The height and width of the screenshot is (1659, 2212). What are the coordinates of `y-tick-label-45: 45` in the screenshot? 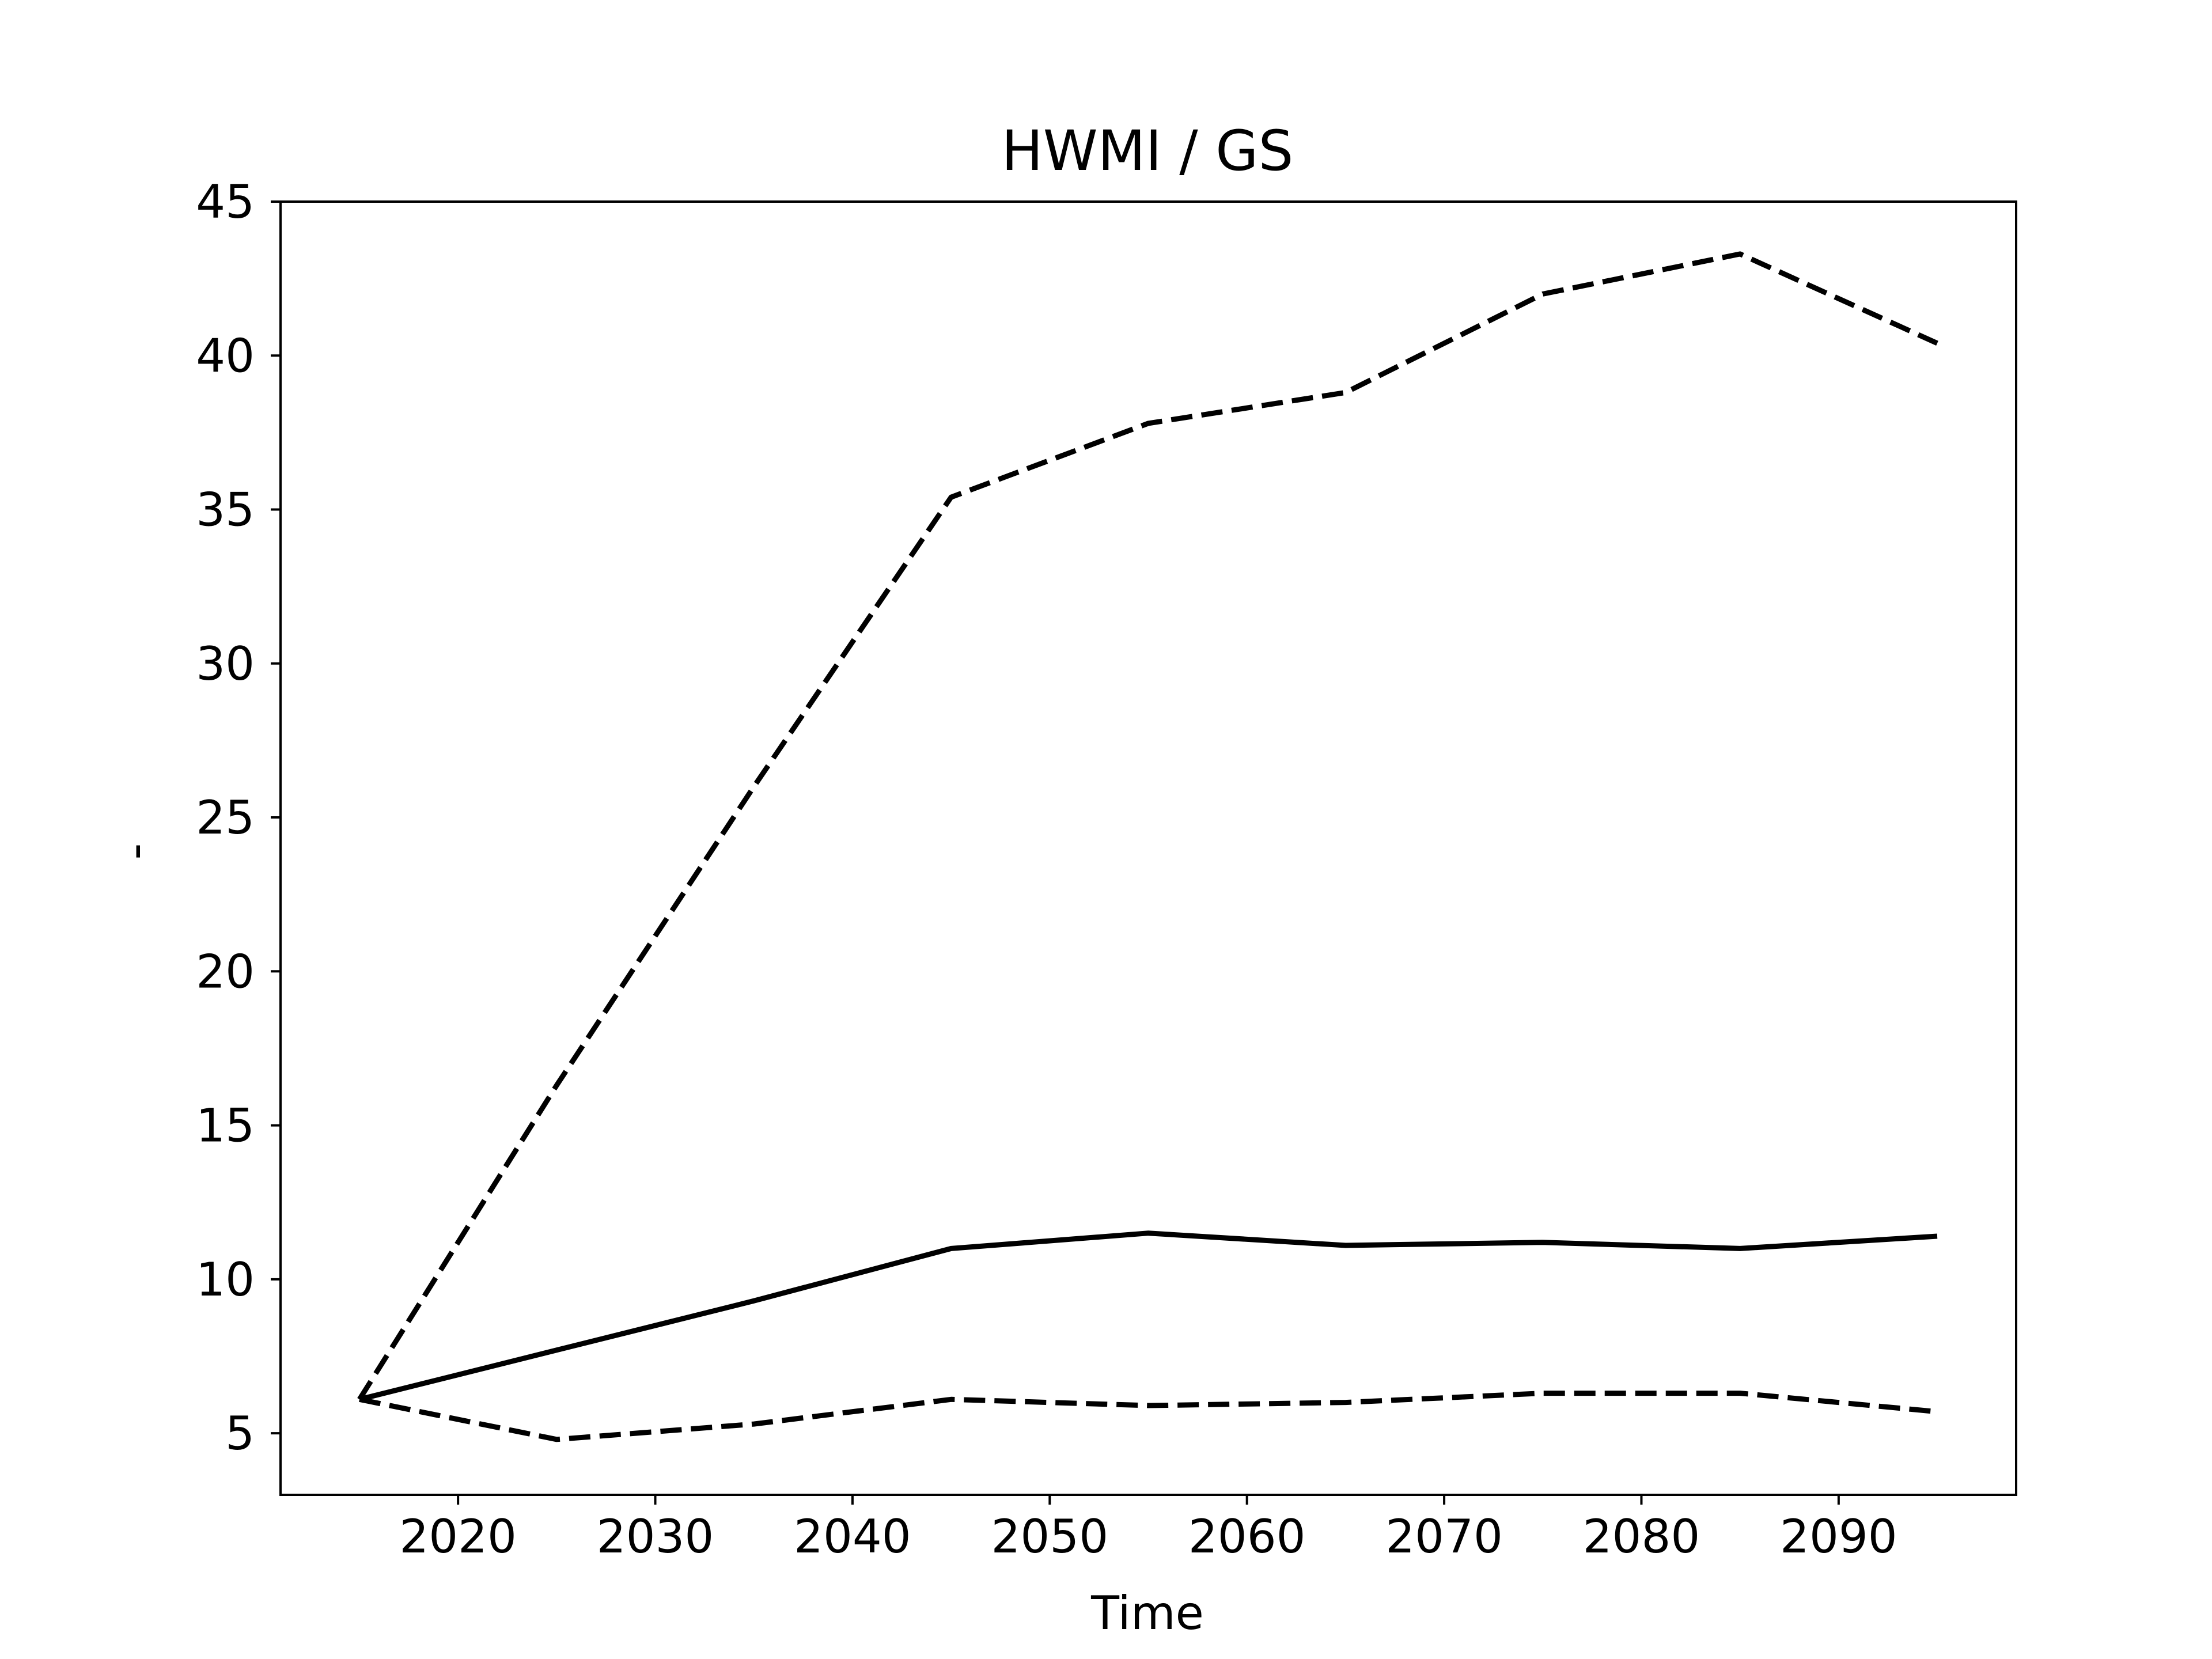 It's located at (225, 202).